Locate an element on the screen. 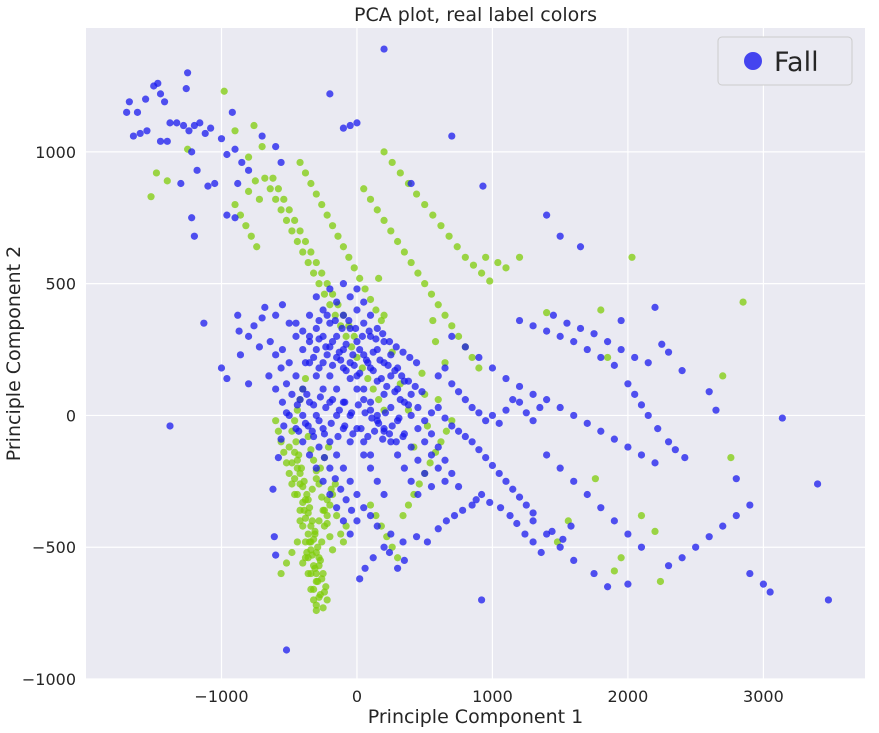  x-tick-label: 2000 is located at coordinates (628, 696).